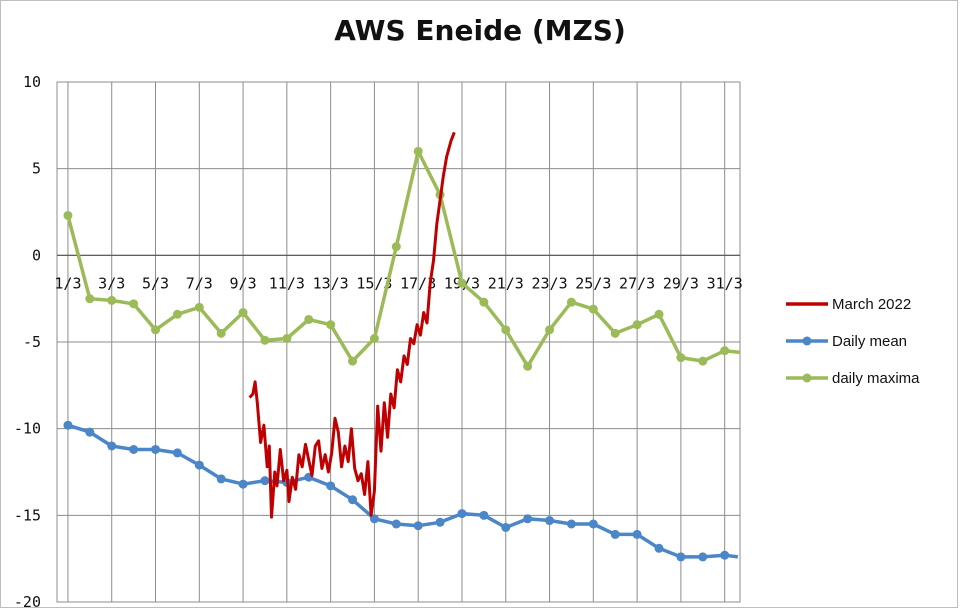 The image size is (960, 610). Describe the element at coordinates (637, 283) in the screenshot. I see `x-tick-label: 27/3` at that location.